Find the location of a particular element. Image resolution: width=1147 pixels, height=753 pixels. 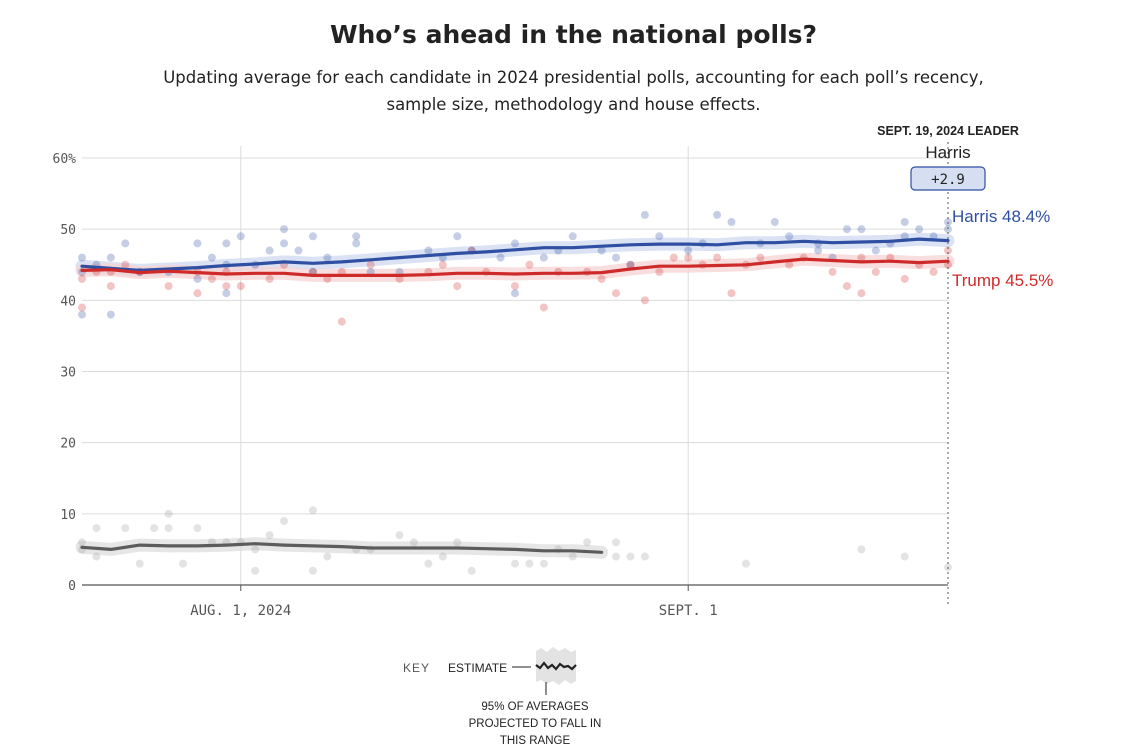

key-range-note-2: PROJECTED TO FALL IN is located at coordinates (535, 724).